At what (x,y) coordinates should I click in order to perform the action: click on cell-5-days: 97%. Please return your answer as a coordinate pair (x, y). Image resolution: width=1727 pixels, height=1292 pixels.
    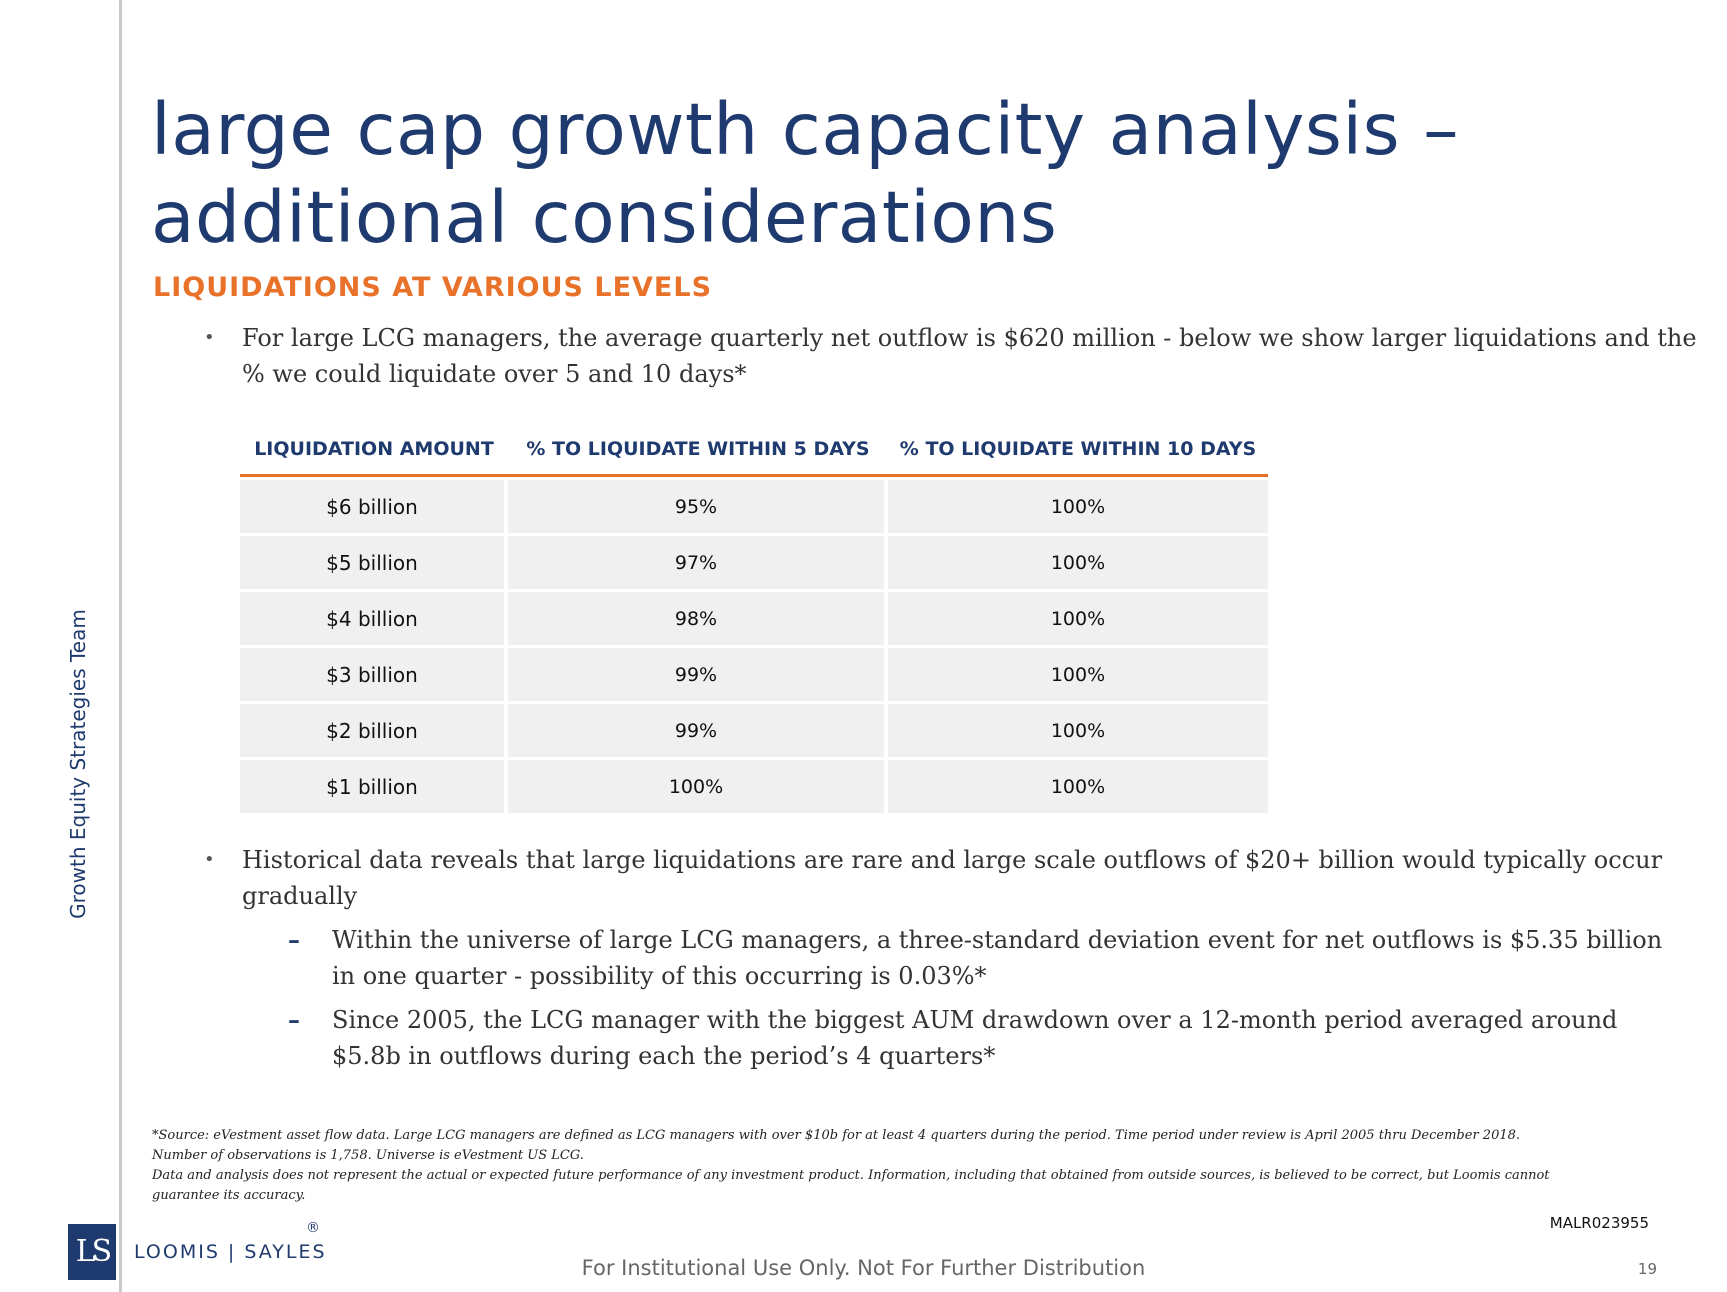
    Looking at the image, I should click on (698, 561).